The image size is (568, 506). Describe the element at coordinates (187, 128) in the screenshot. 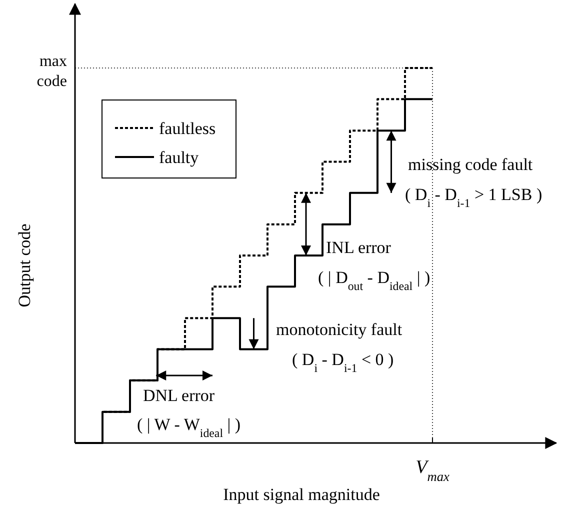

I see `legend-label: faultless` at that location.